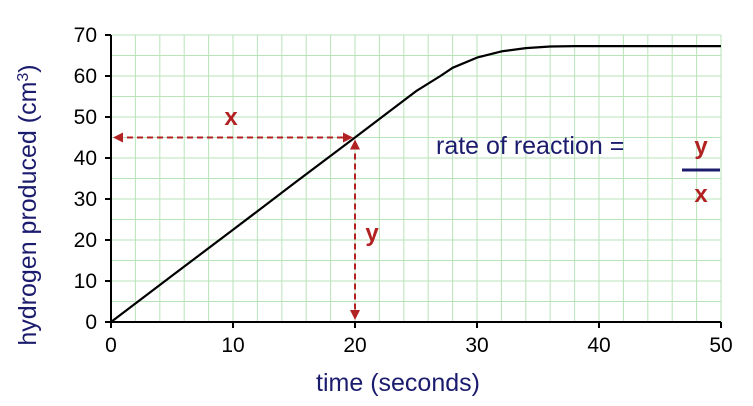 This screenshot has height=406, width=753. Describe the element at coordinates (85, 117) in the screenshot. I see `y-tick-label: 50` at that location.